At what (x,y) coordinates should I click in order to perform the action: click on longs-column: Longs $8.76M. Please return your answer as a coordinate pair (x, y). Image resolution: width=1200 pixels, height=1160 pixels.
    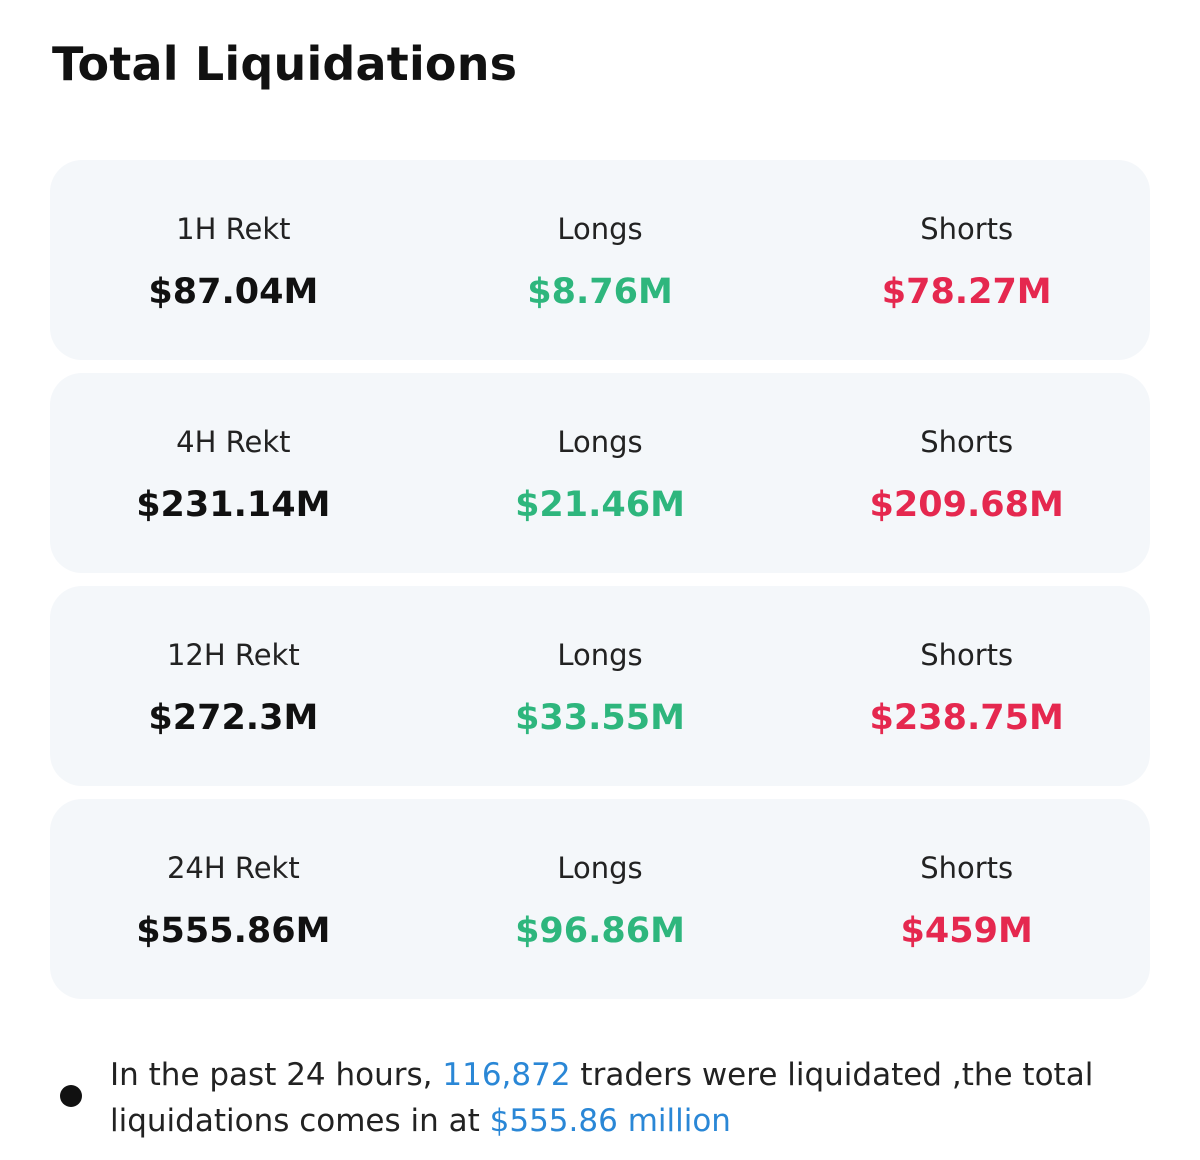
    Looking at the image, I should click on (600, 260).